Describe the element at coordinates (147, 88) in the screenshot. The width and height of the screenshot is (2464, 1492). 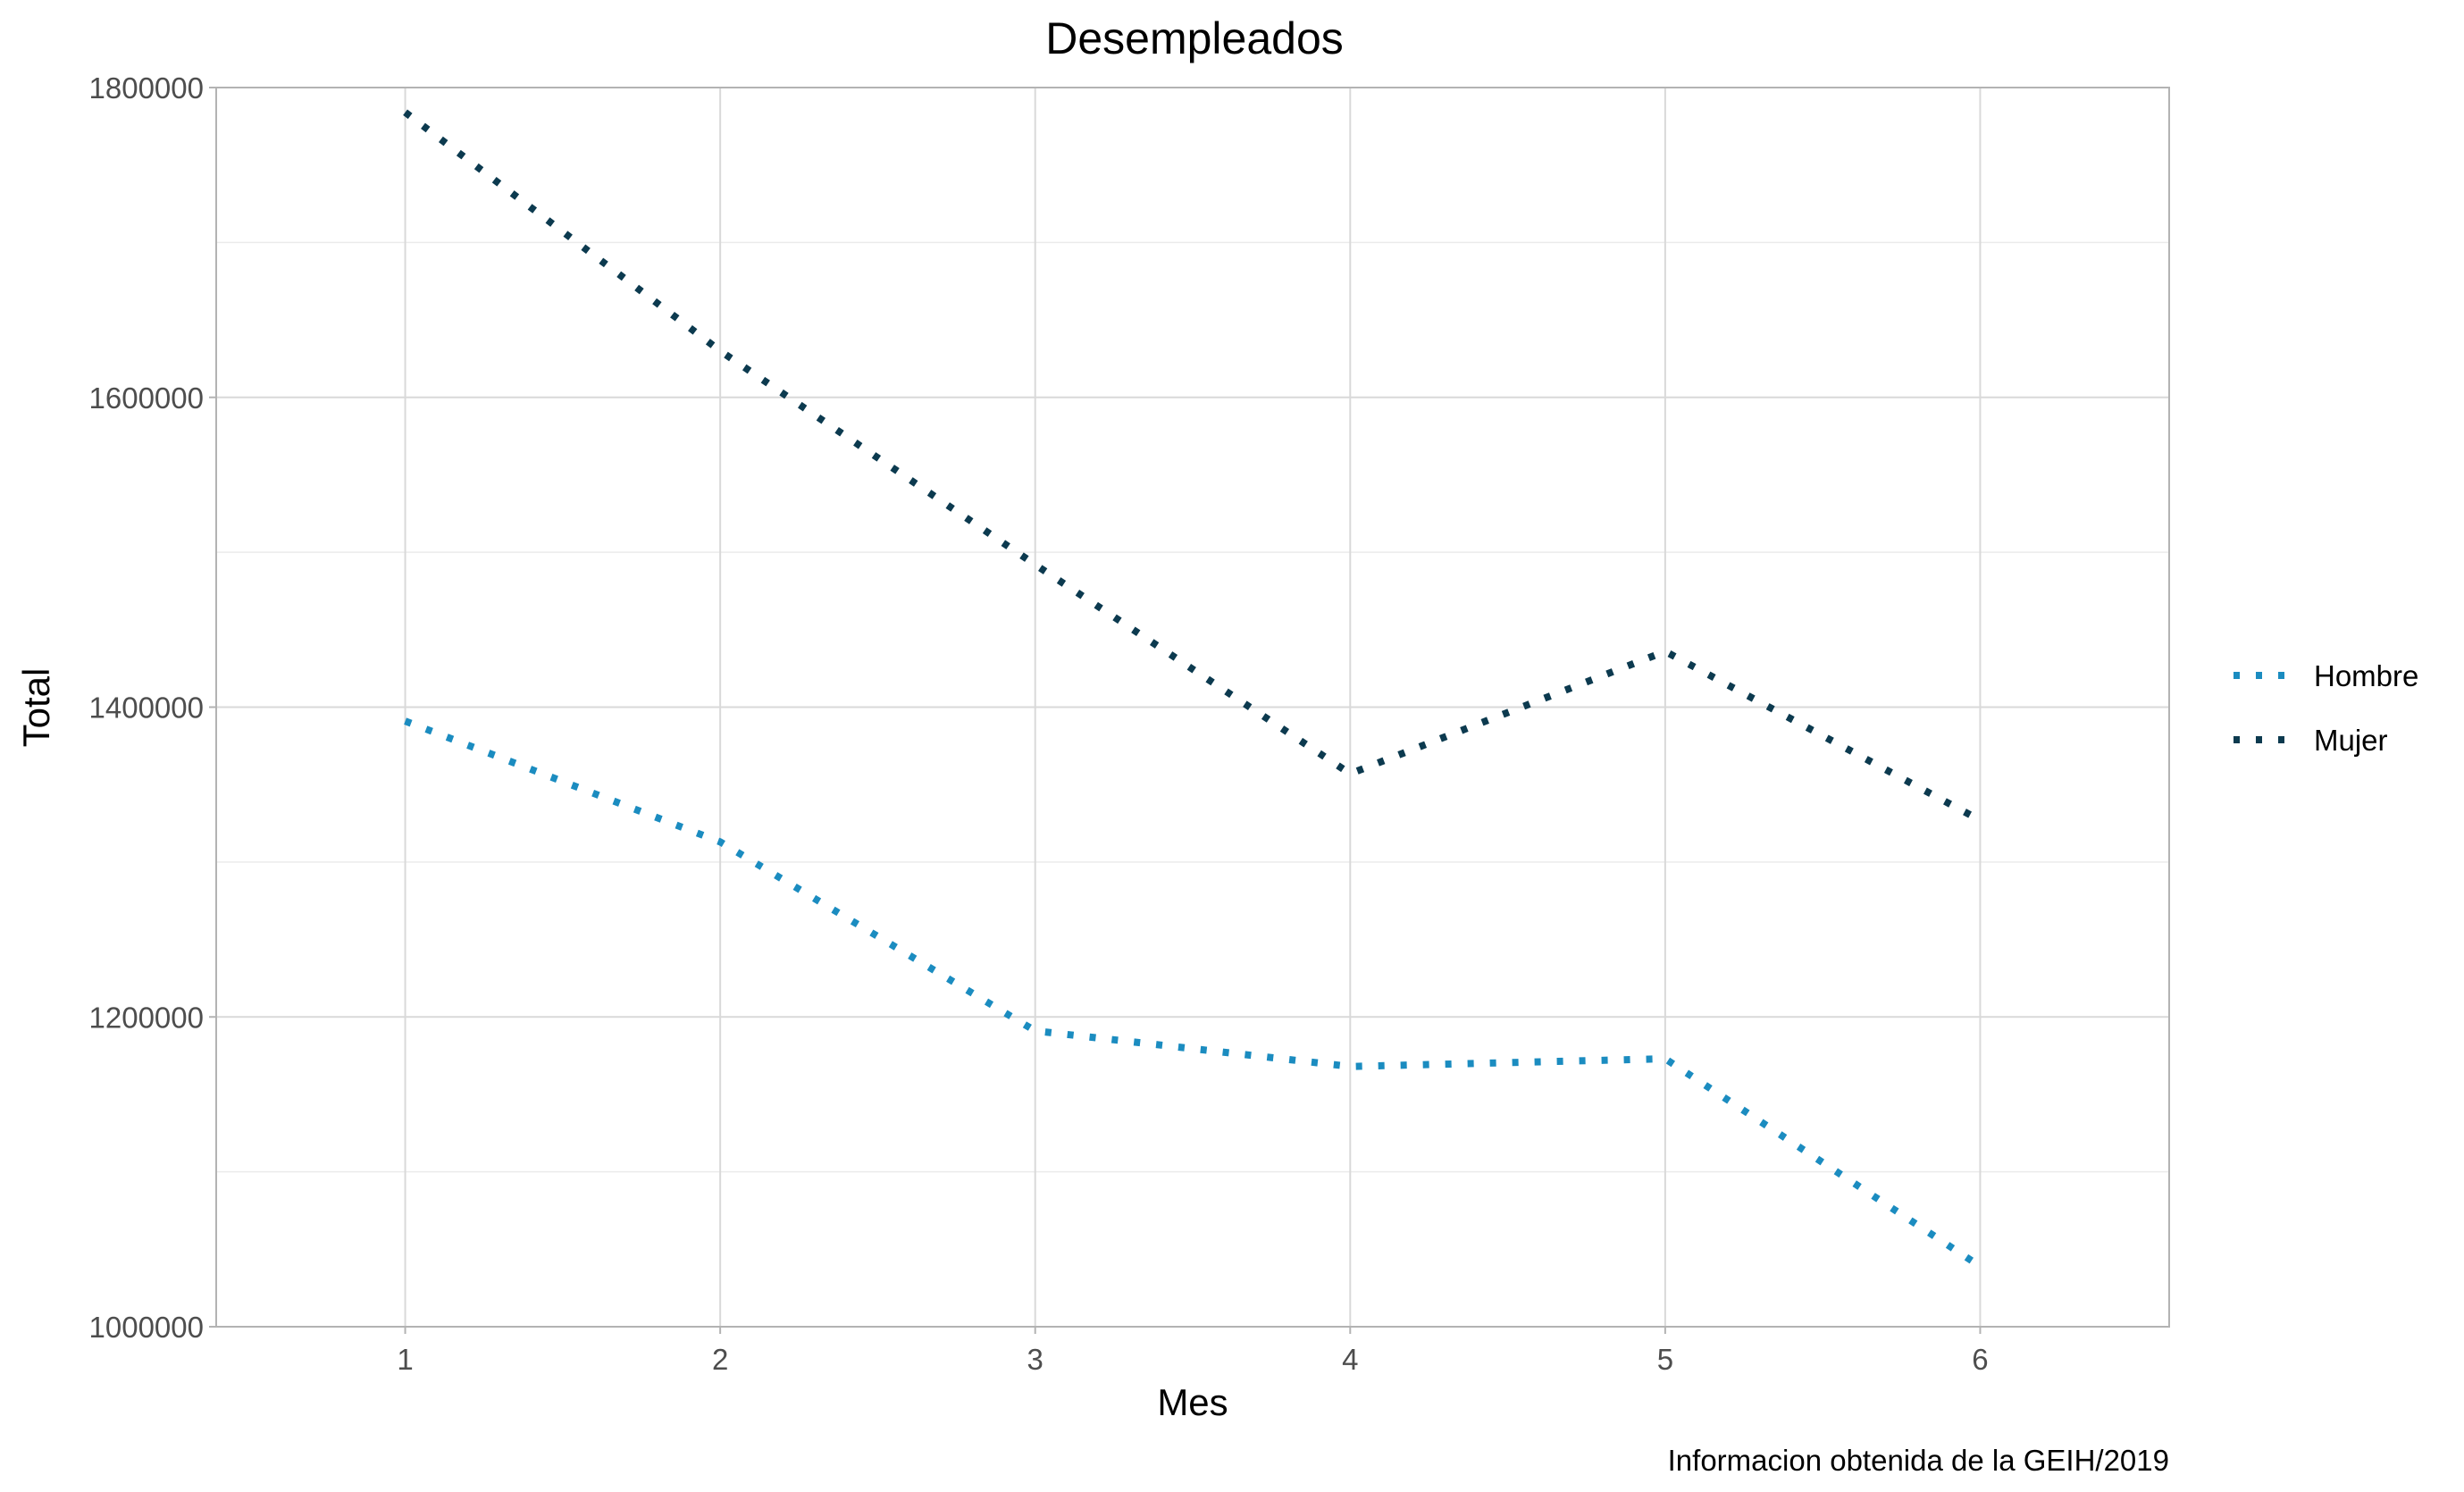
I see `y-tick-label: 1800000` at that location.